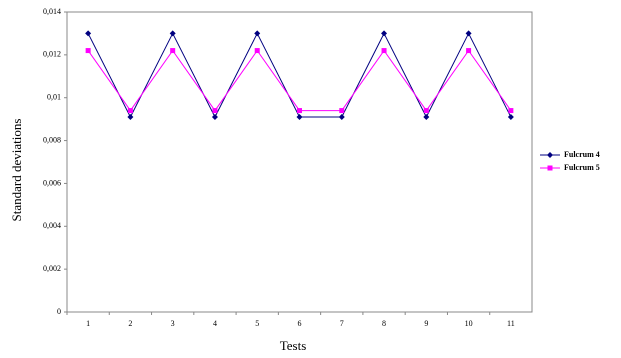 This screenshot has width=621, height=358. Describe the element at coordinates (300, 323) in the screenshot. I see `x-tick-label: 6` at that location.